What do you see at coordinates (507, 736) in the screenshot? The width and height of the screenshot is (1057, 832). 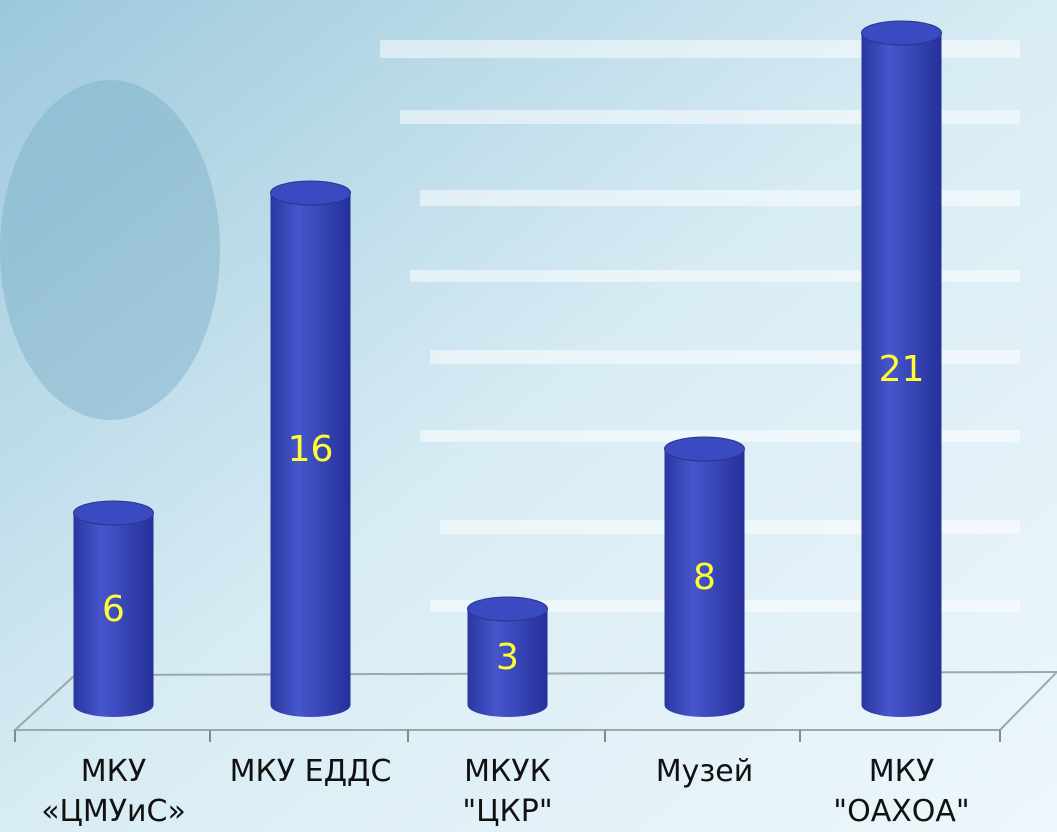 I see `axis-ticks` at bounding box center [507, 736].